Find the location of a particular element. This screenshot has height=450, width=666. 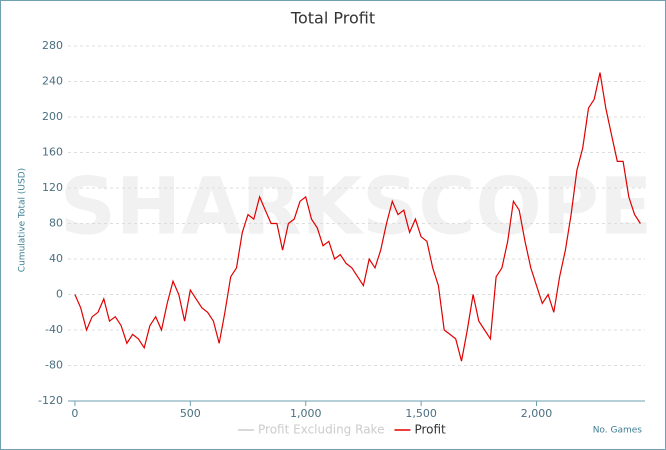

y-tick-label: 0 is located at coordinates (59, 294).